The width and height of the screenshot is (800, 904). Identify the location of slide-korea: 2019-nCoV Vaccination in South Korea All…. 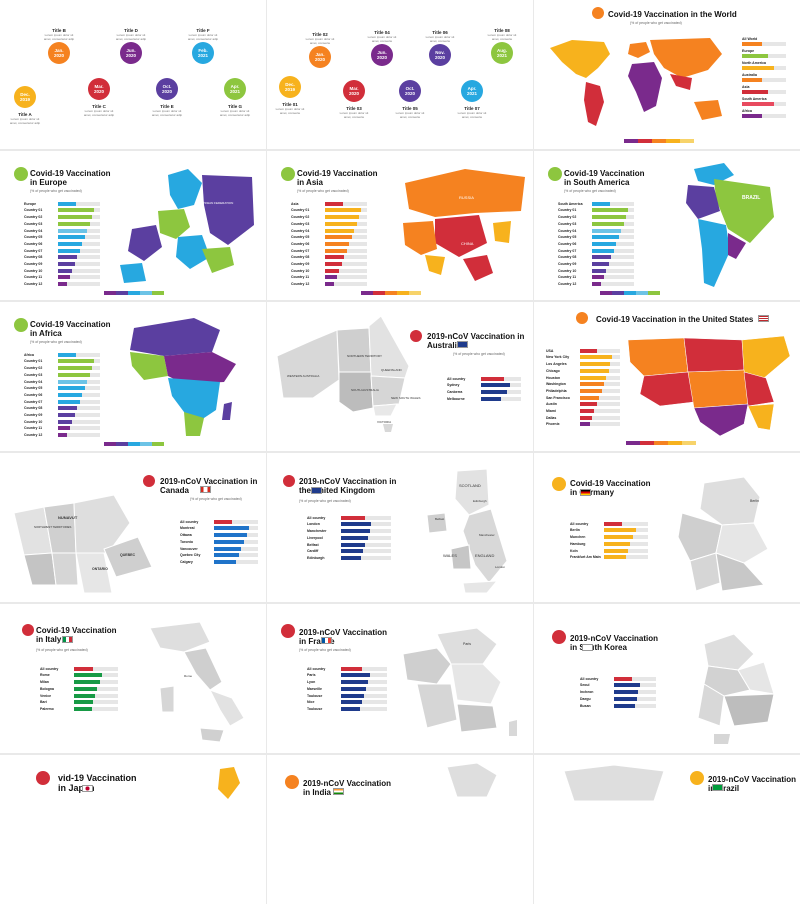
(667, 678).